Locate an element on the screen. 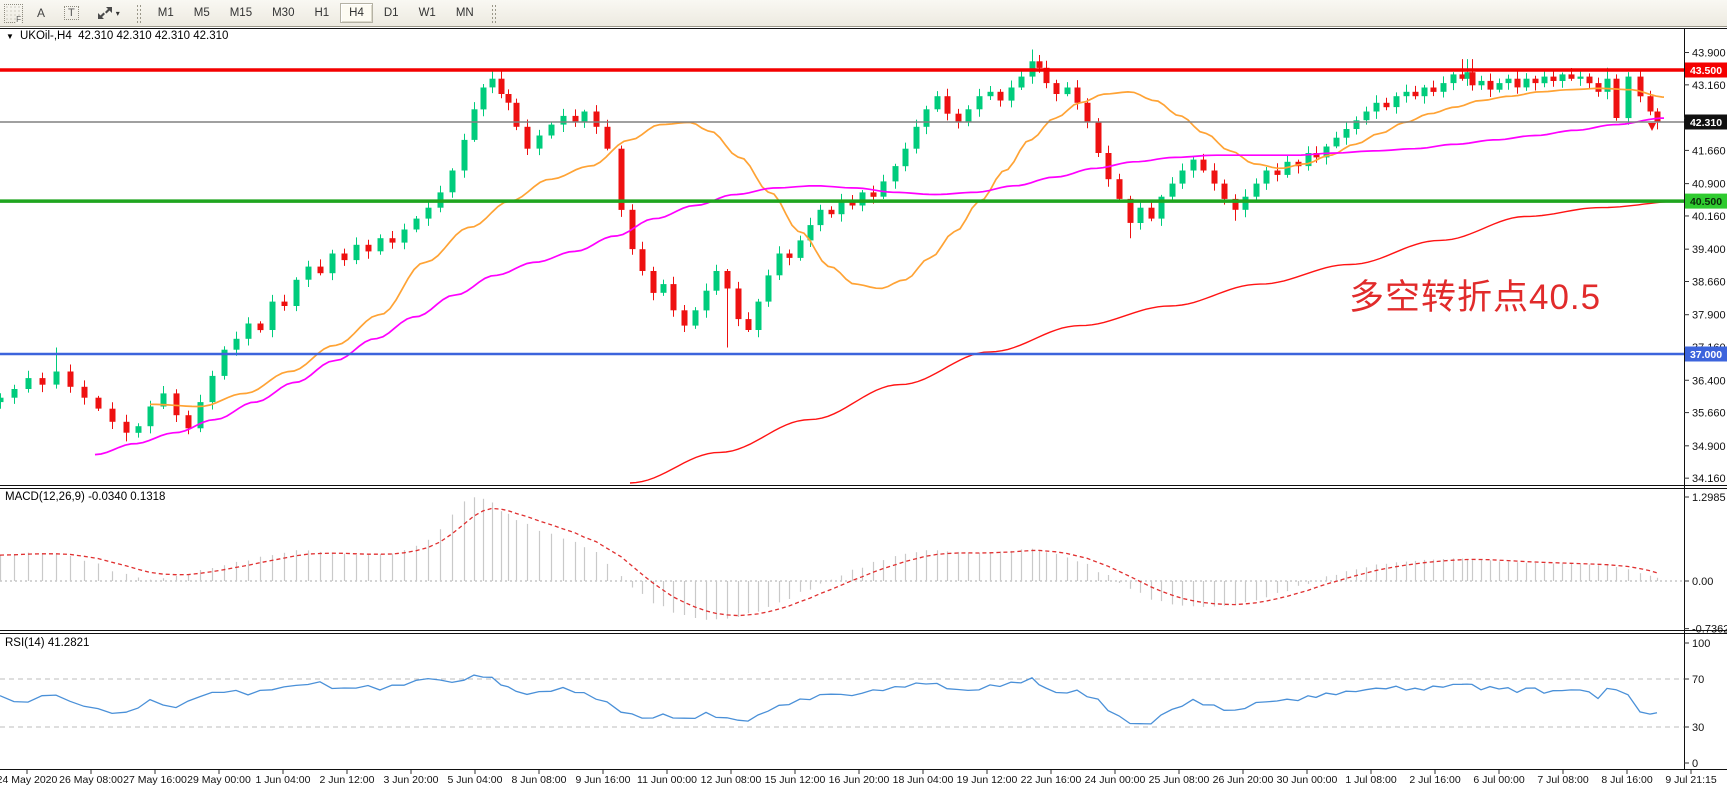 Image resolution: width=1727 pixels, height=792 pixels. price-level-badge-label: 40.500 is located at coordinates (1706, 202).